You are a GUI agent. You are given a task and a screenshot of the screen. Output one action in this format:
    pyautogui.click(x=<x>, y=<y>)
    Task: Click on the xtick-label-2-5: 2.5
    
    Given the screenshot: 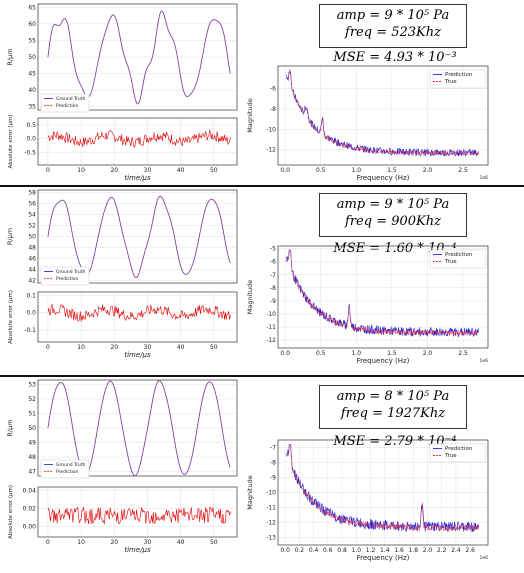 What is the action you would take?
    pyautogui.click(x=463, y=170)
    